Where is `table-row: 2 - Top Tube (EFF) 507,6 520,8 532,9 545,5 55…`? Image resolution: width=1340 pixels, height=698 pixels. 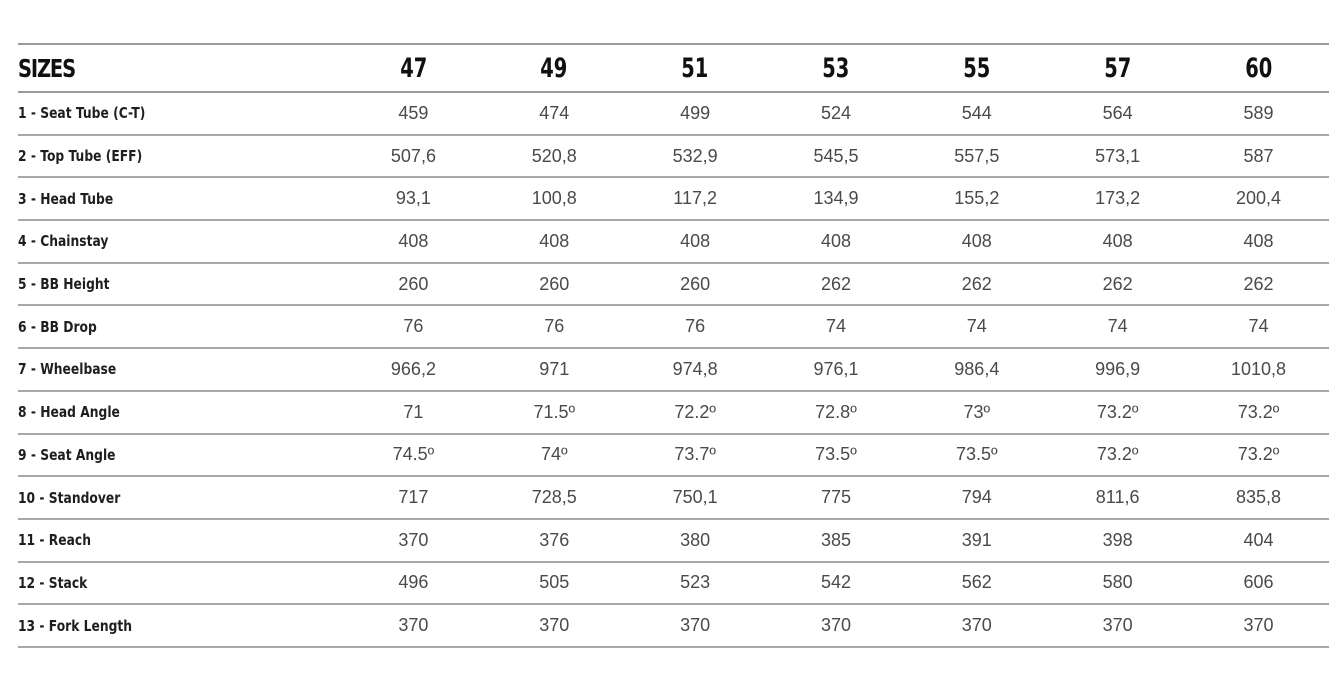
table-row: 2 - Top Tube (EFF) 507,6 520,8 532,9 545,5 55… is located at coordinates (673, 156).